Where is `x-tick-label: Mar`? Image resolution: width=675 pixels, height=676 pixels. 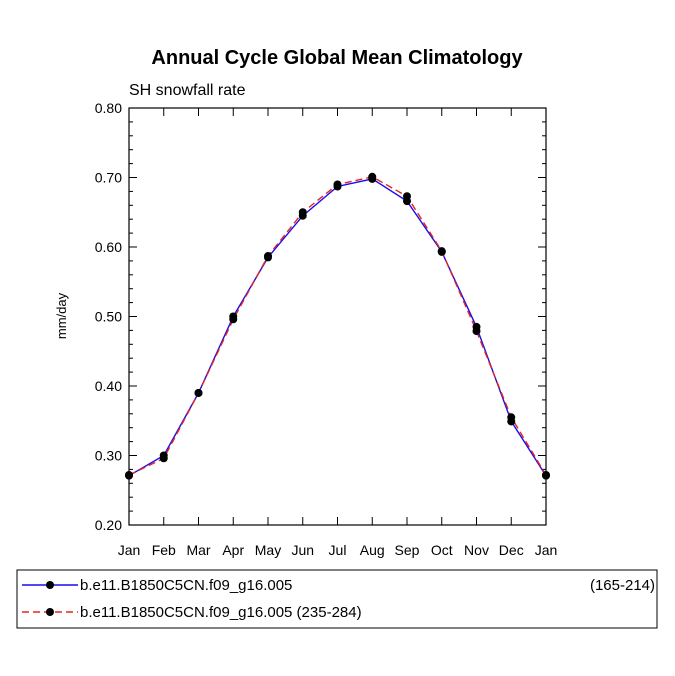
x-tick-label: Mar is located at coordinates (198, 550).